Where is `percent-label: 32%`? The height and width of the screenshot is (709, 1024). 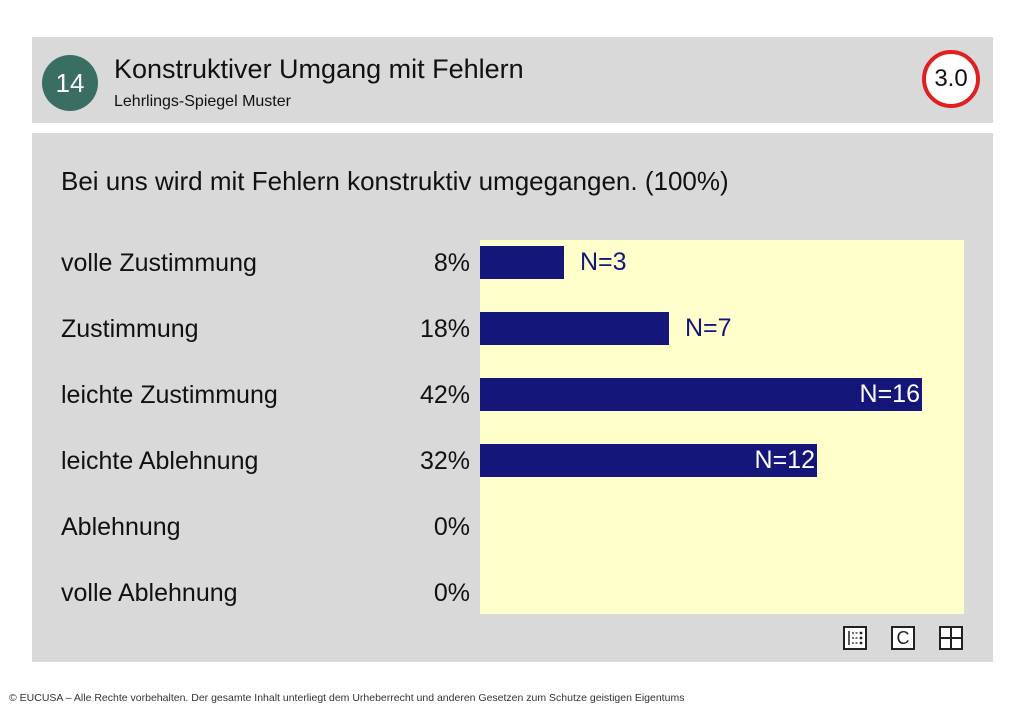
percent-label: 32% is located at coordinates (444, 461).